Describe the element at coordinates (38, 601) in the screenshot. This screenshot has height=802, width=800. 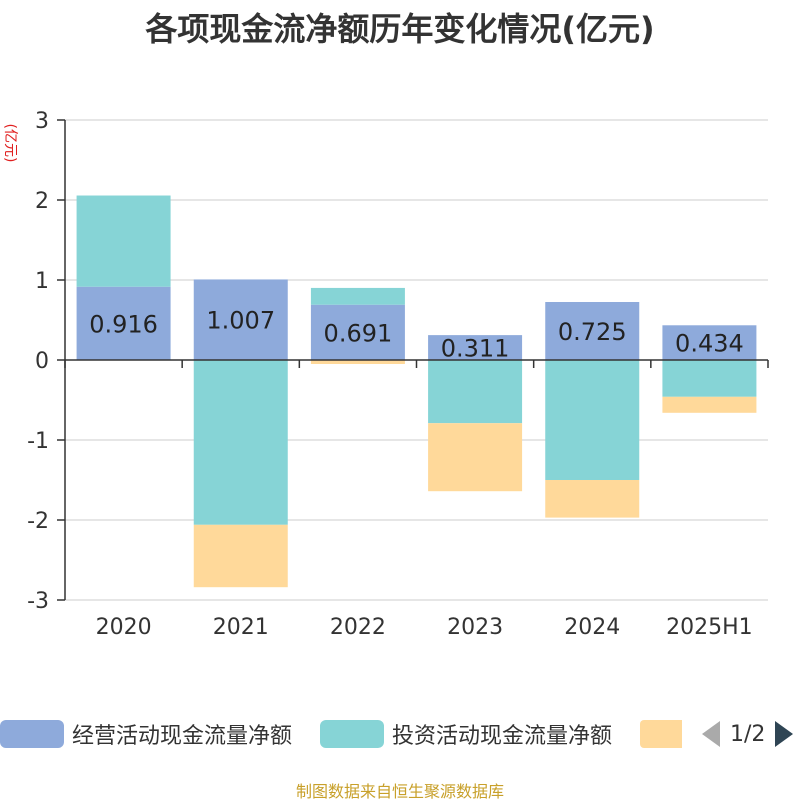
I see `y-tick-label: -3` at that location.